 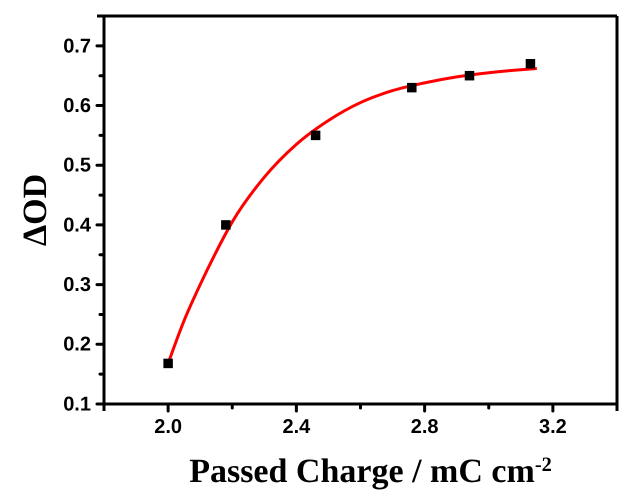 What do you see at coordinates (77, 46) in the screenshot?
I see `y-tick-label: 0.7` at bounding box center [77, 46].